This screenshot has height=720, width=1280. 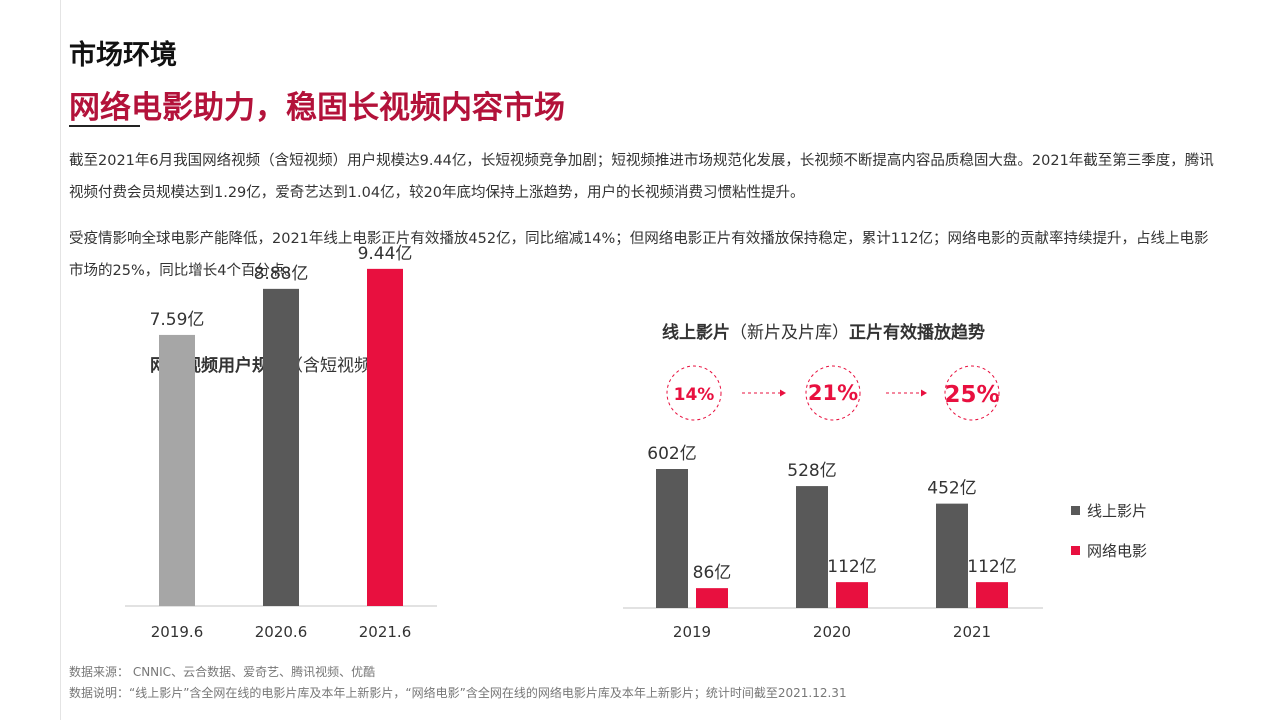 I want to click on headline: 网络电影助力，稳固长视频内容市场, so click(x=317, y=108).